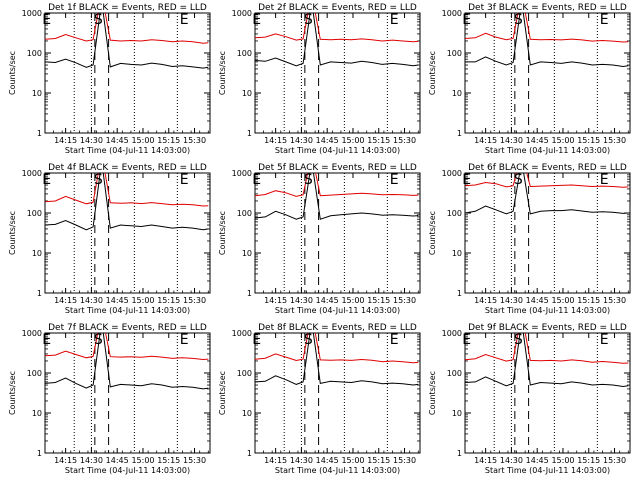  I want to click on panel-title: Det 8f BLACK = Events, RED = LLD, so click(337, 328).